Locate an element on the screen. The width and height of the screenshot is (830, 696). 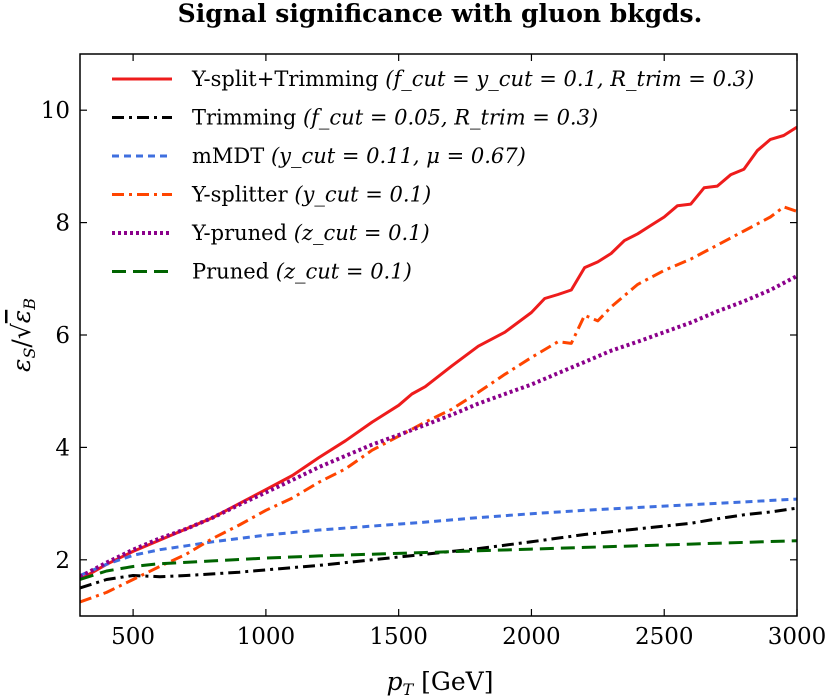
x-axis-label: pT [GeV] is located at coordinates (440, 681).